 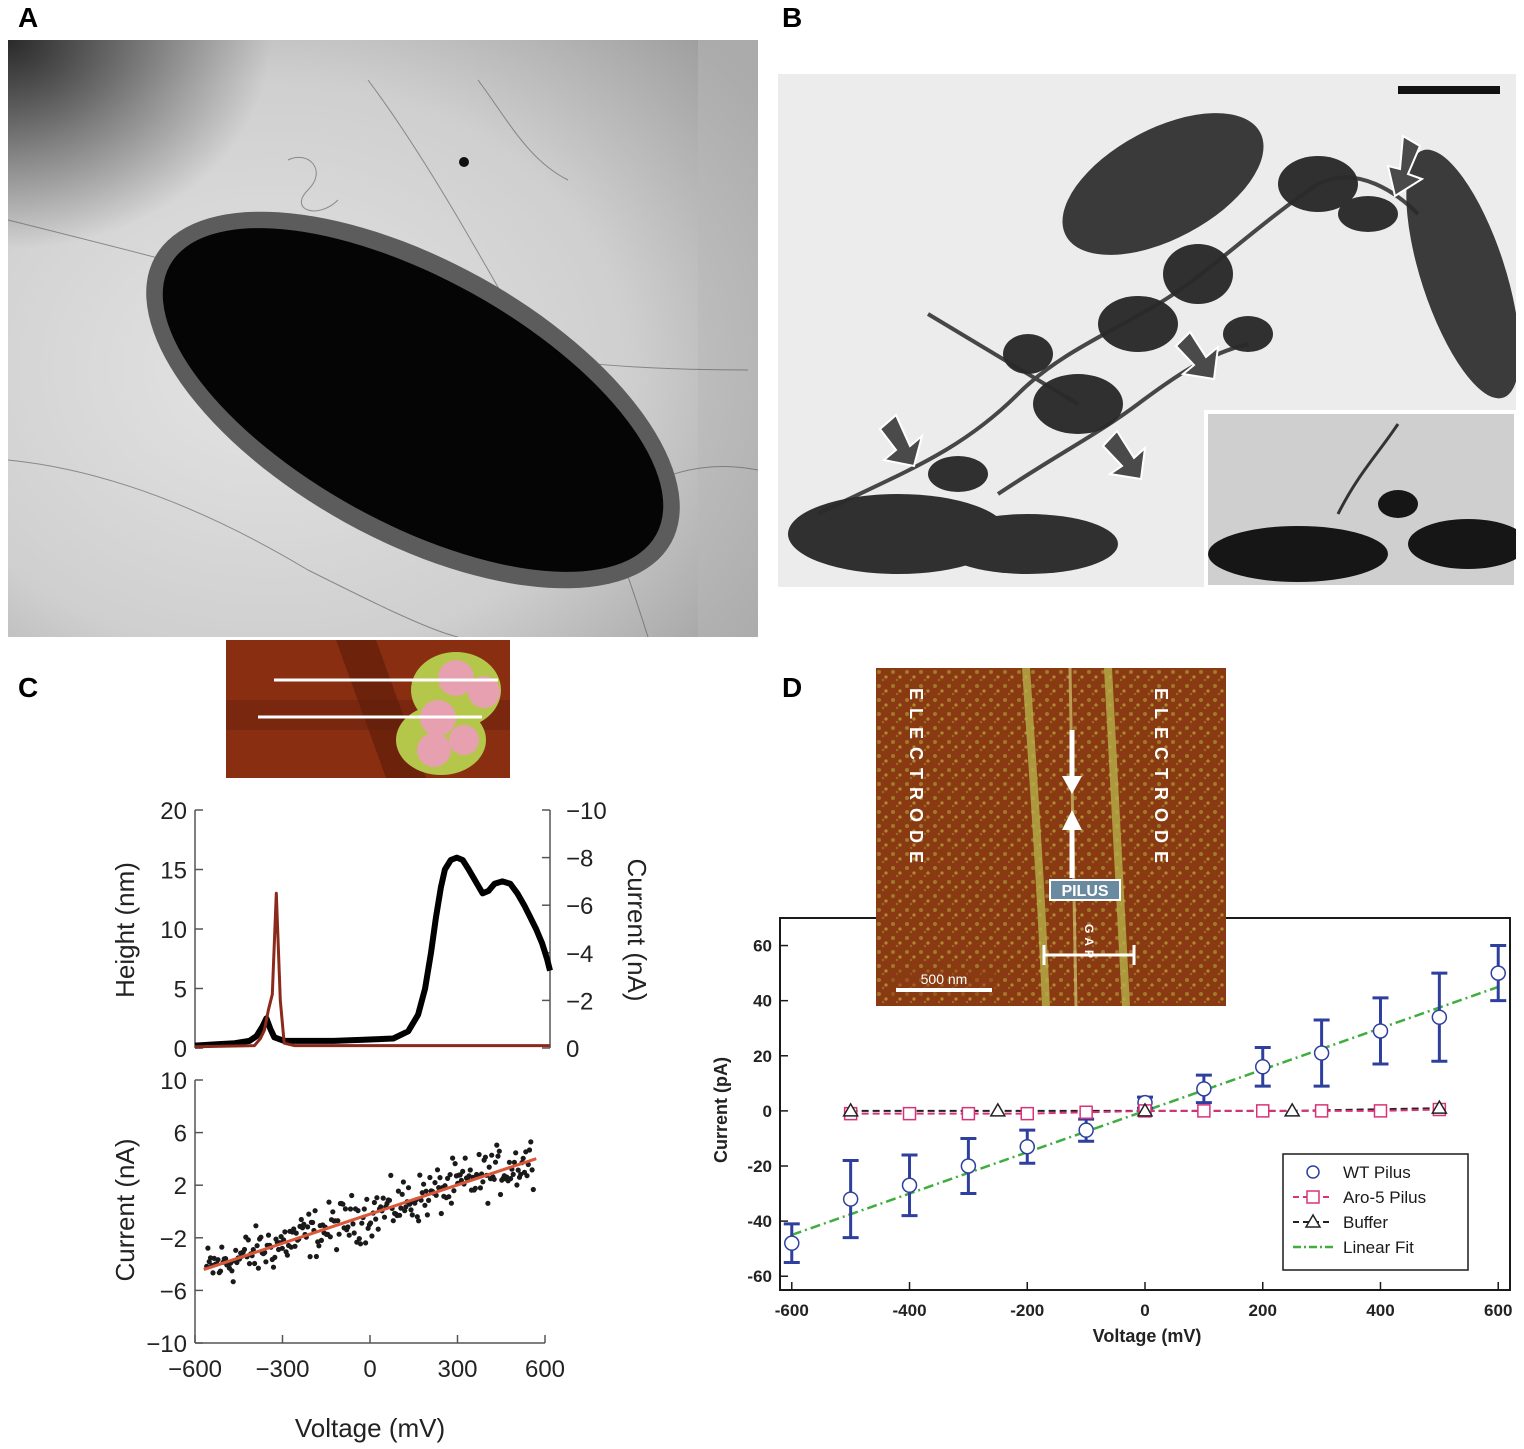 I want to click on chart-c-top-ytick-label: 10, so click(x=173, y=930).